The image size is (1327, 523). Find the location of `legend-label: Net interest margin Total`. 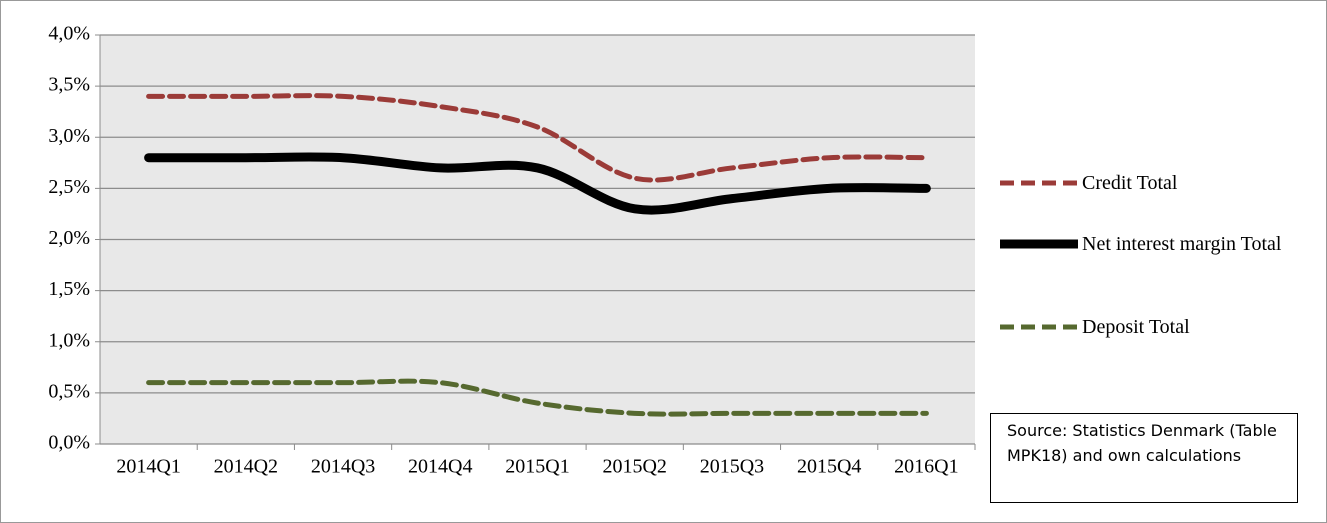

legend-label: Net interest margin Total is located at coordinates (1182, 244).